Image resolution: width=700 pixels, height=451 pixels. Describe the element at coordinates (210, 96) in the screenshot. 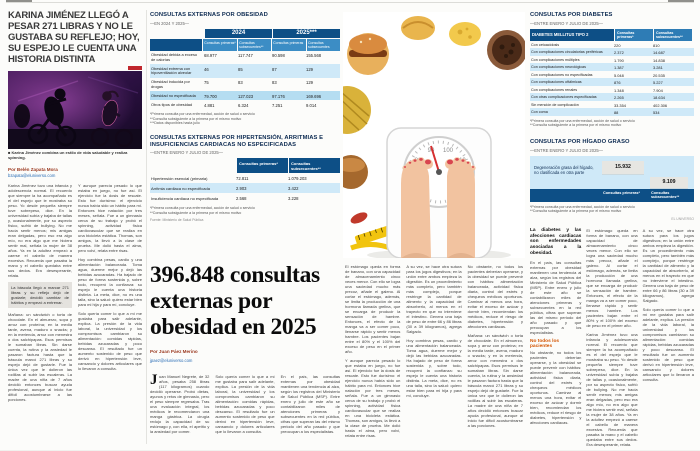

I see `value-cell: 79.700` at that location.